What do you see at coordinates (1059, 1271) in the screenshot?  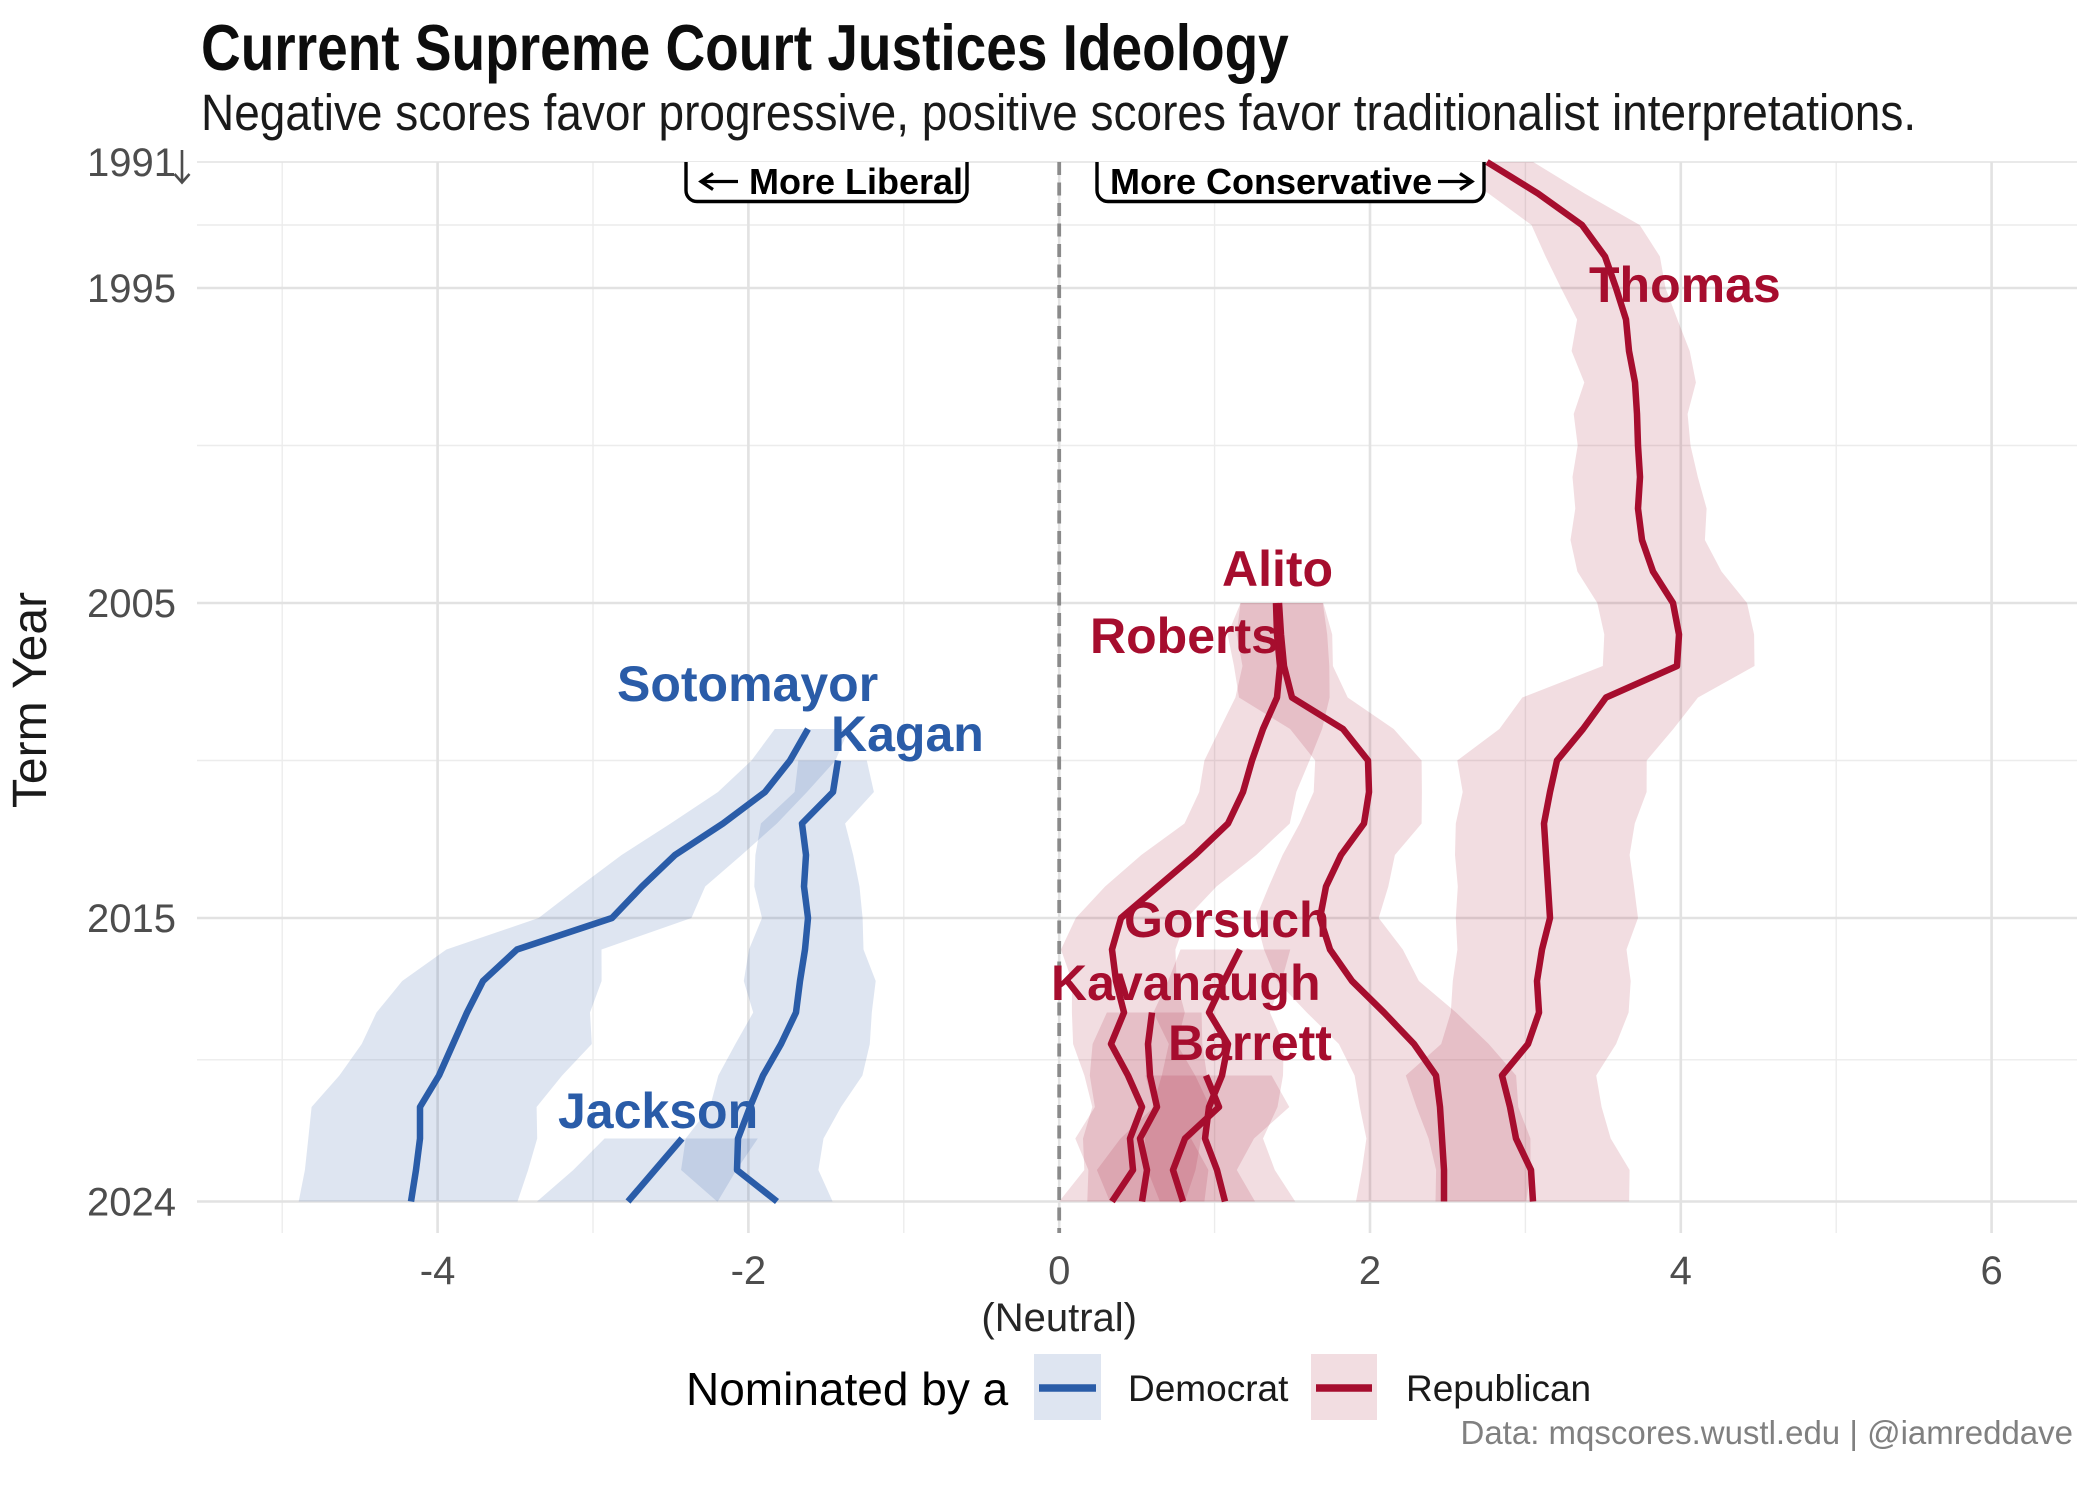 I see `svg-text: 0` at bounding box center [1059, 1271].